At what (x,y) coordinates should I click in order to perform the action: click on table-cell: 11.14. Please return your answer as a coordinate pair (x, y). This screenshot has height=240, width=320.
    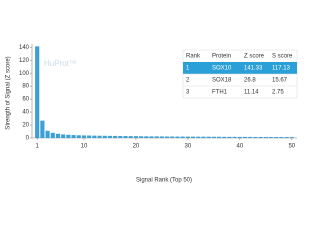
    Looking at the image, I should click on (251, 93).